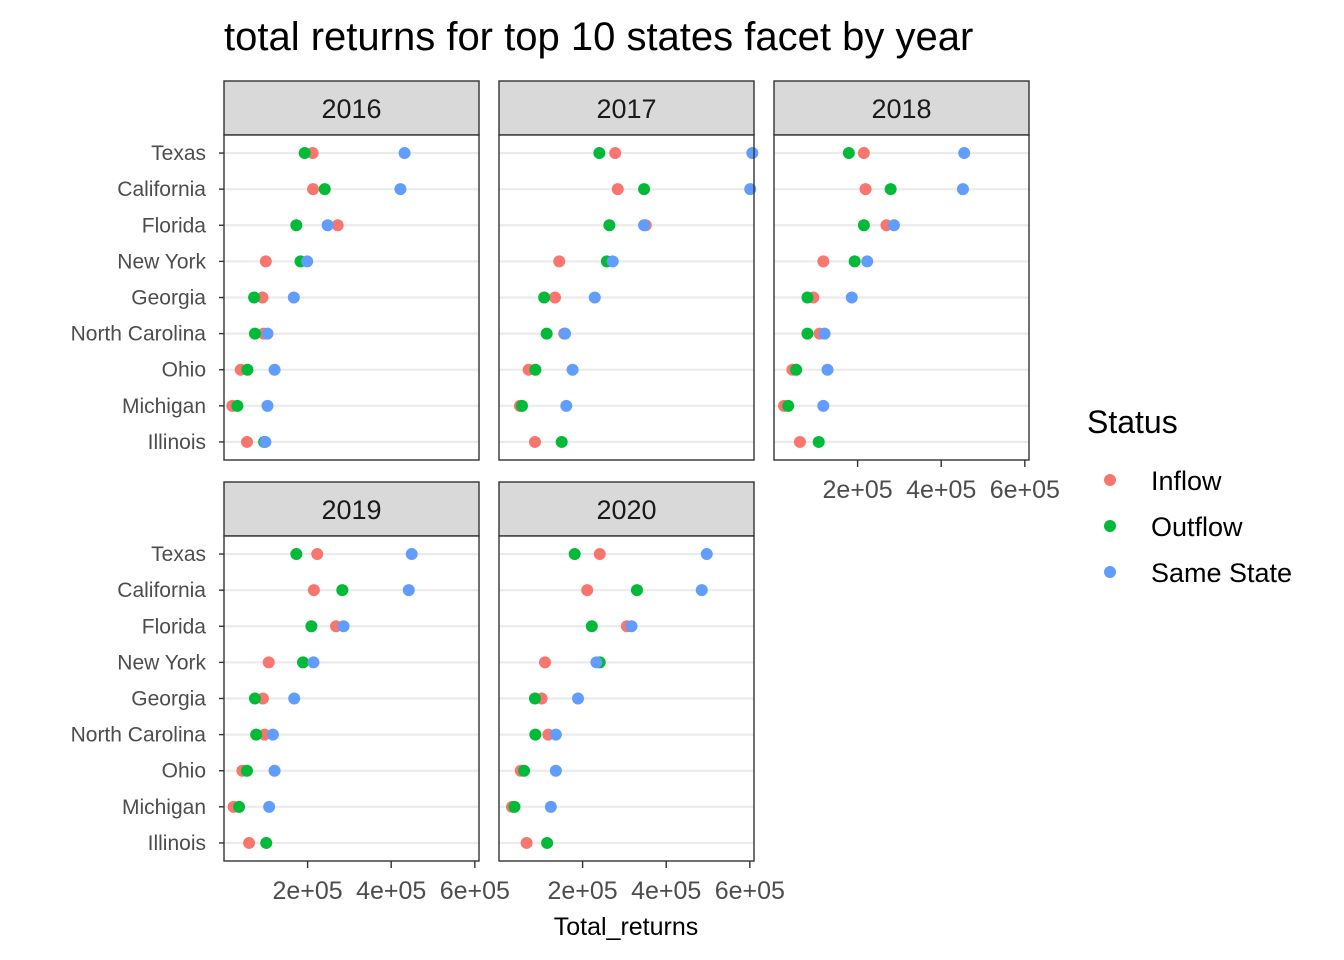 The height and width of the screenshot is (960, 1344). I want to click on point-2020-same-state-ohio, so click(555, 770).